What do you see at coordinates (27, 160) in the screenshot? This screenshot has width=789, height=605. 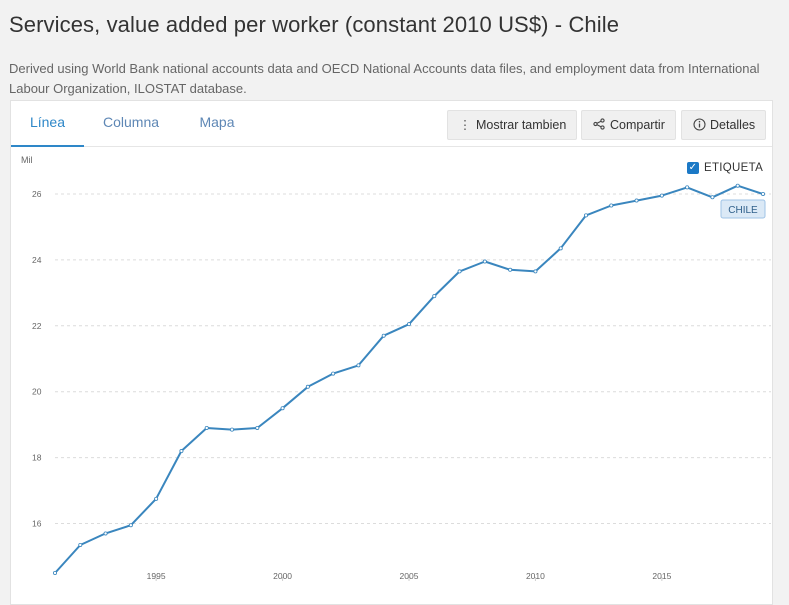 I see `y-axis-unit-label: Mil` at bounding box center [27, 160].